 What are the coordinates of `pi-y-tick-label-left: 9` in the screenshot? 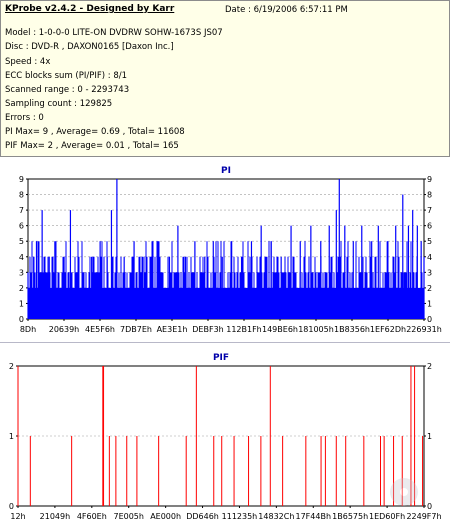 It's located at (21, 179).